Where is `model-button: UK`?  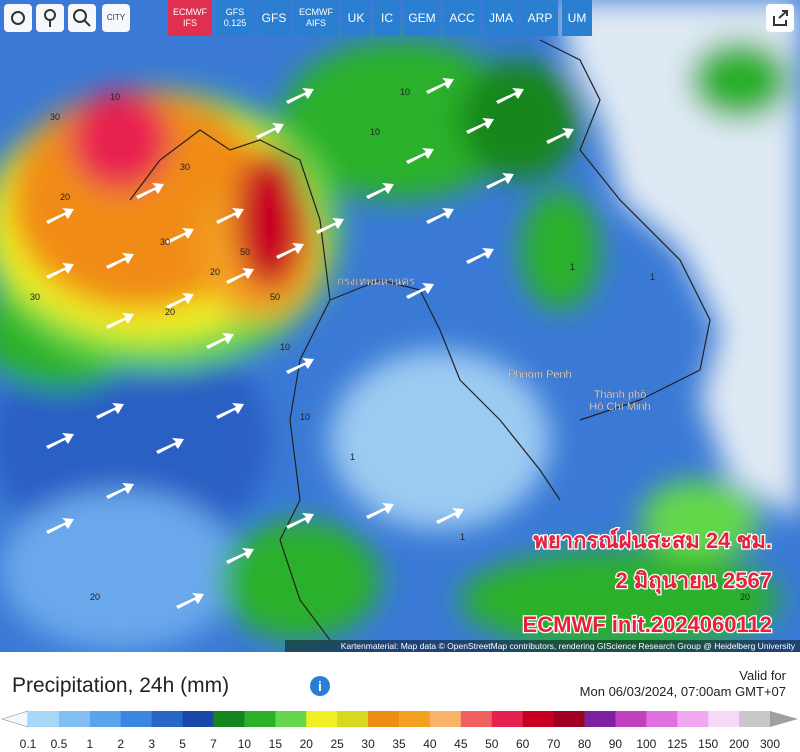 model-button: UK is located at coordinates (356, 18).